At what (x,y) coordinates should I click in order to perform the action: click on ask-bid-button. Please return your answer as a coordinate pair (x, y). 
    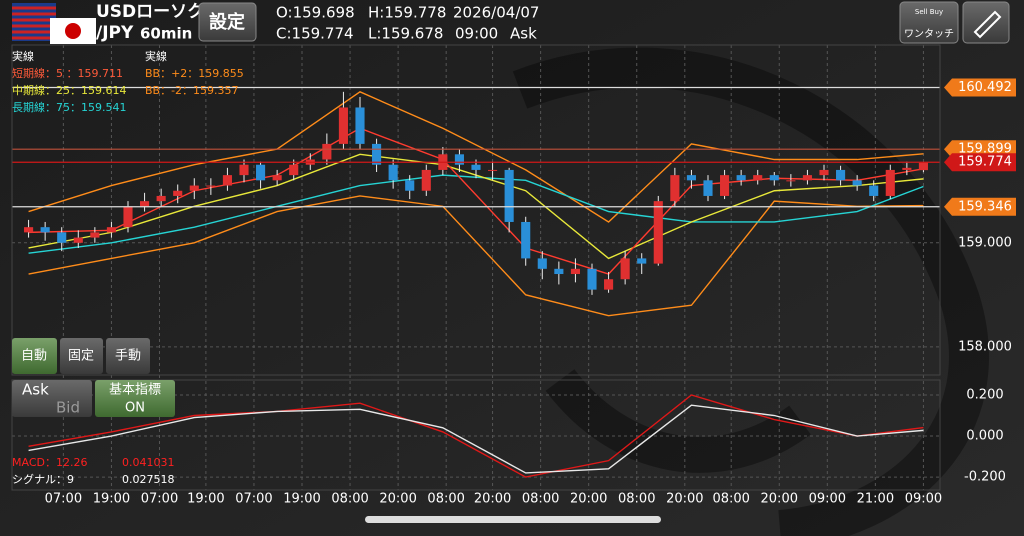
    Looking at the image, I should click on (52, 398).